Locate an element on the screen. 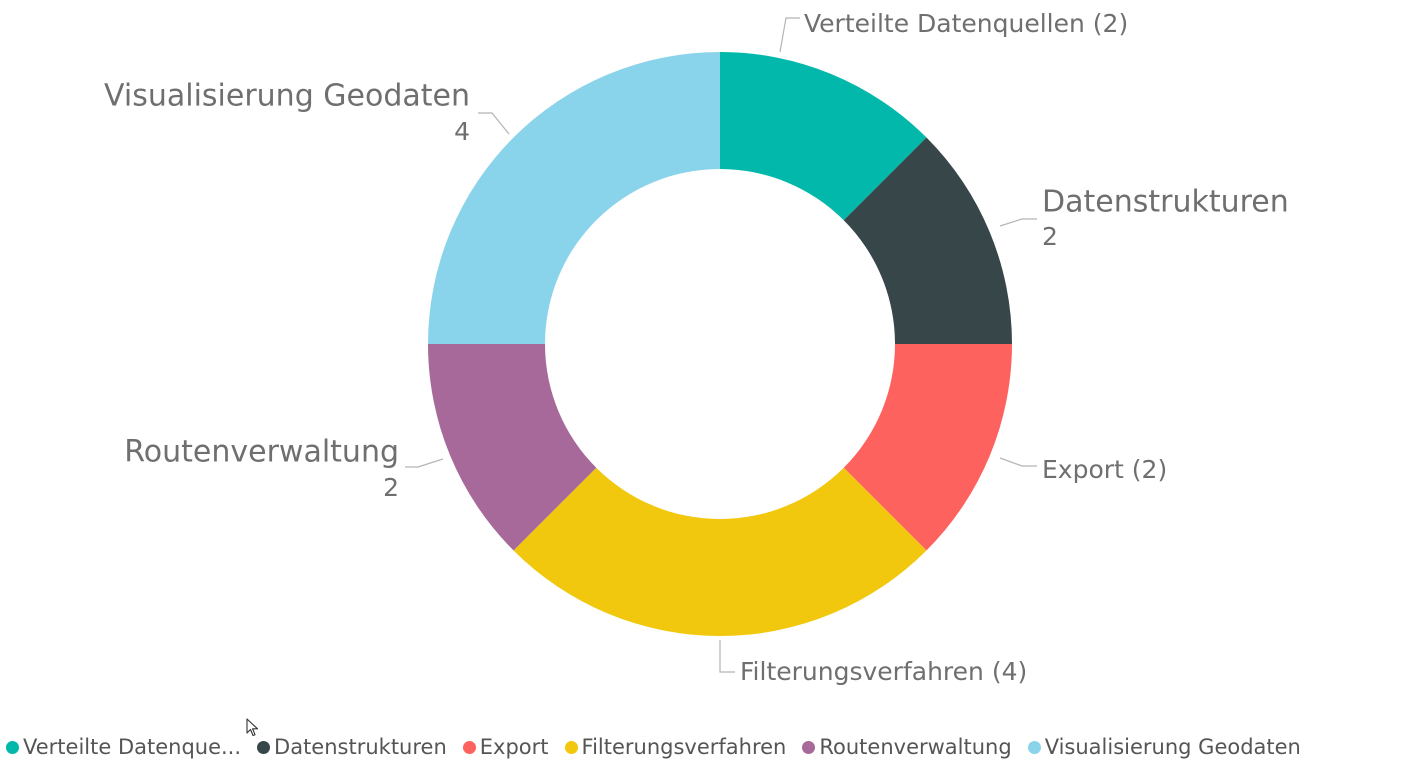 Image resolution: width=1424 pixels, height=766 pixels. data-label-export: Export (2) is located at coordinates (1104, 469).